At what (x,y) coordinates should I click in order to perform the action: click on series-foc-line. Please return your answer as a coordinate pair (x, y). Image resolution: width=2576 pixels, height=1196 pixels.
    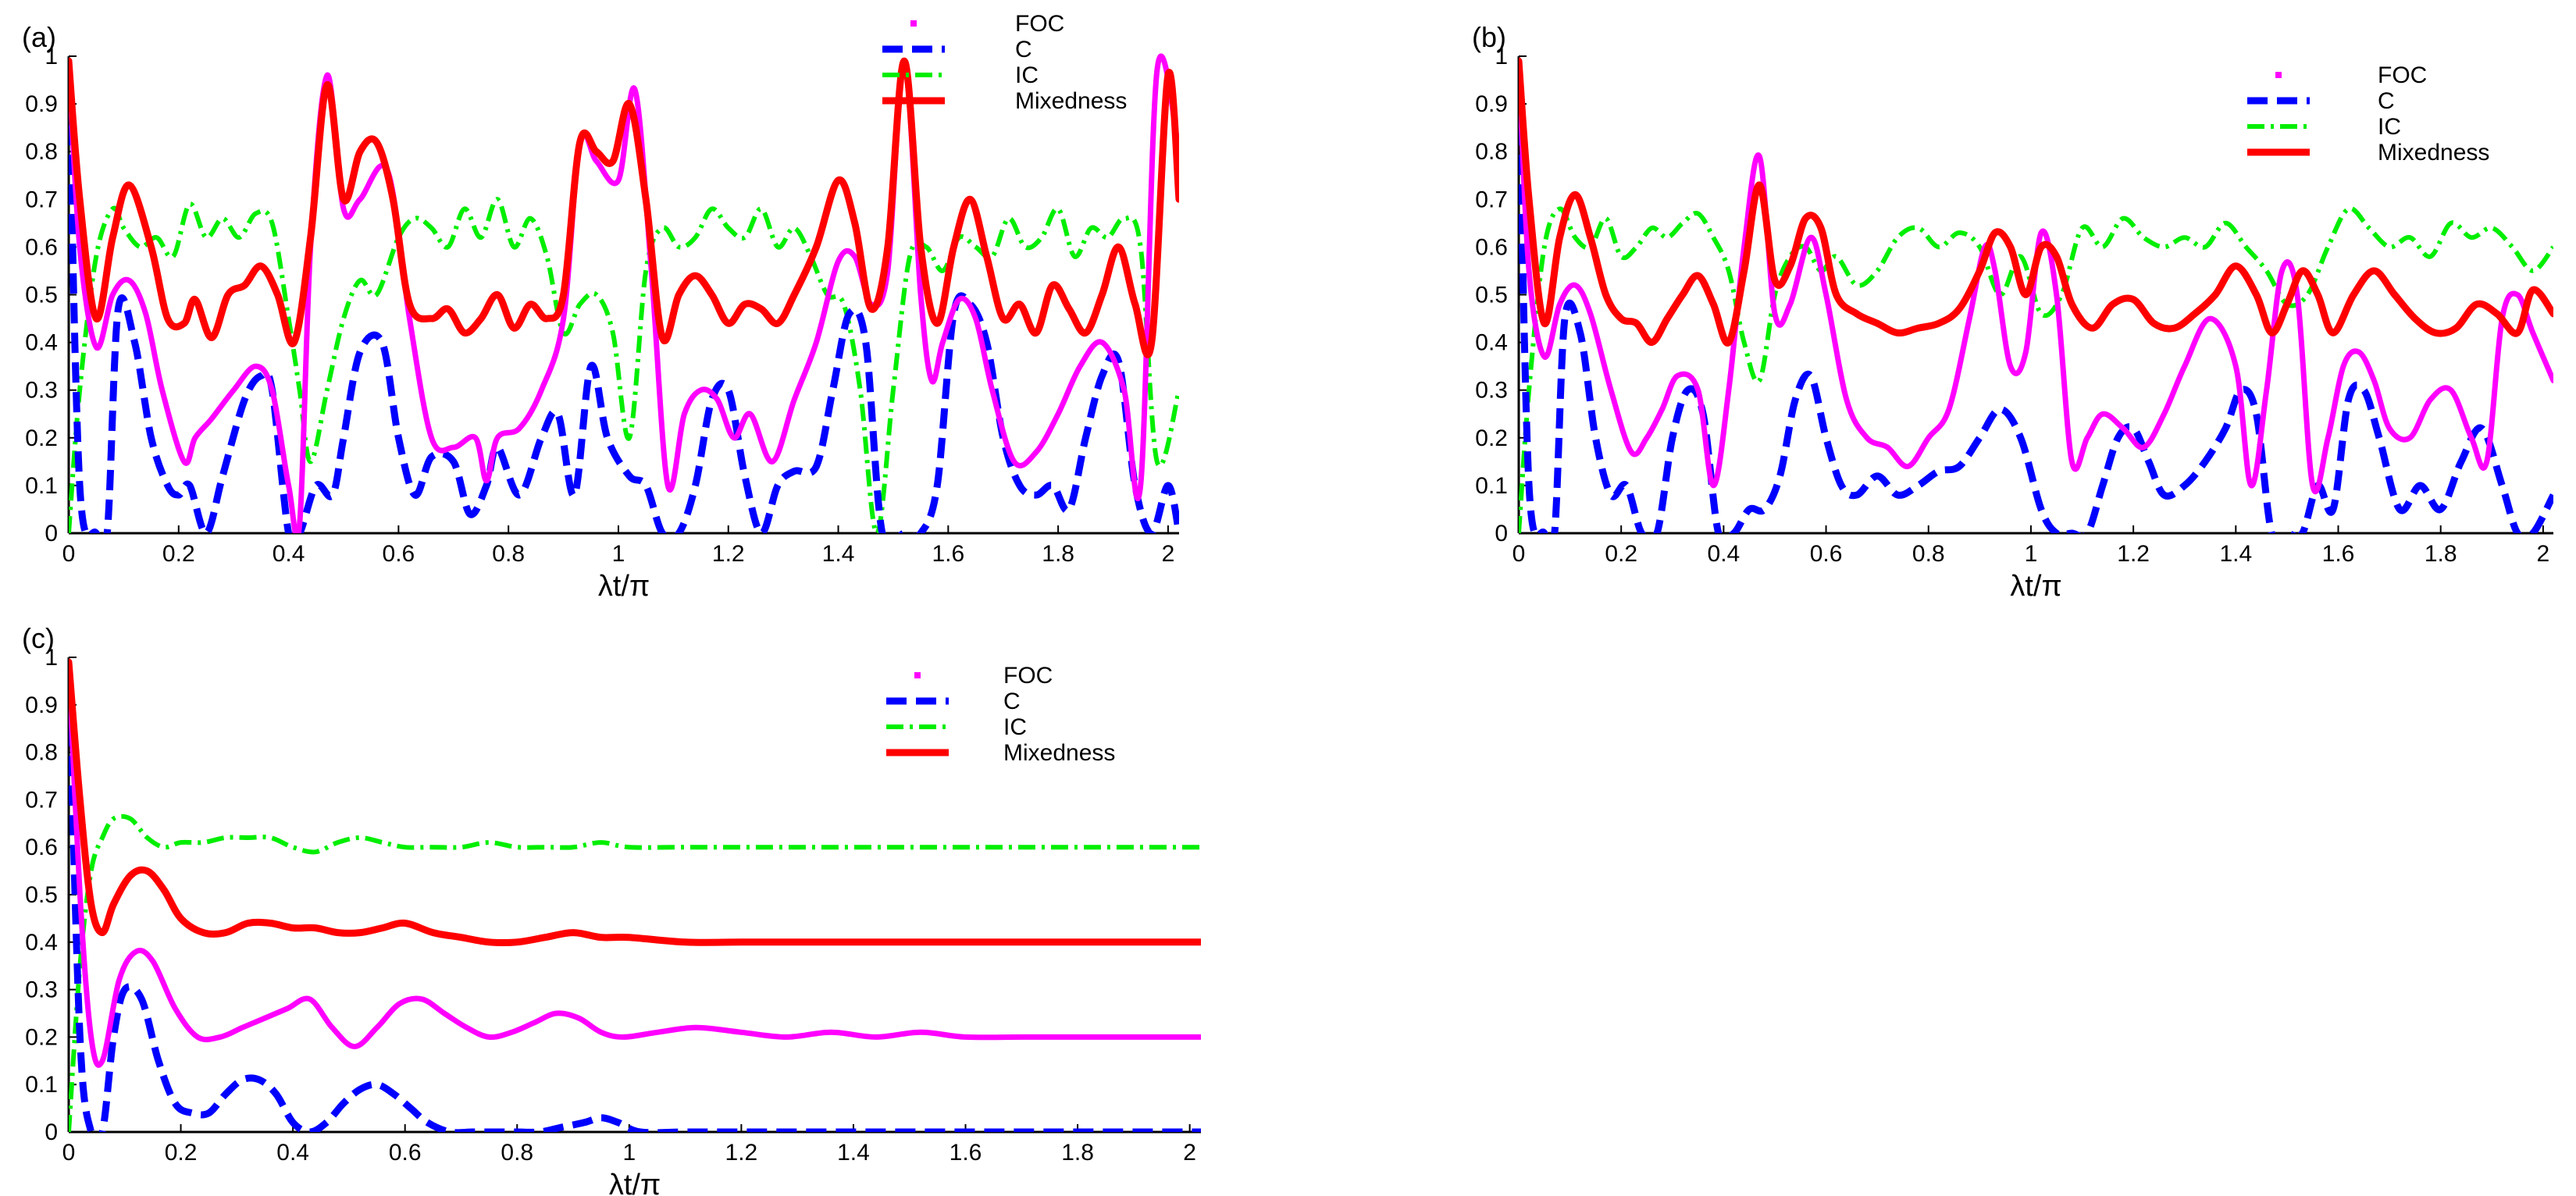
    Looking at the image, I should click on (2036, 277).